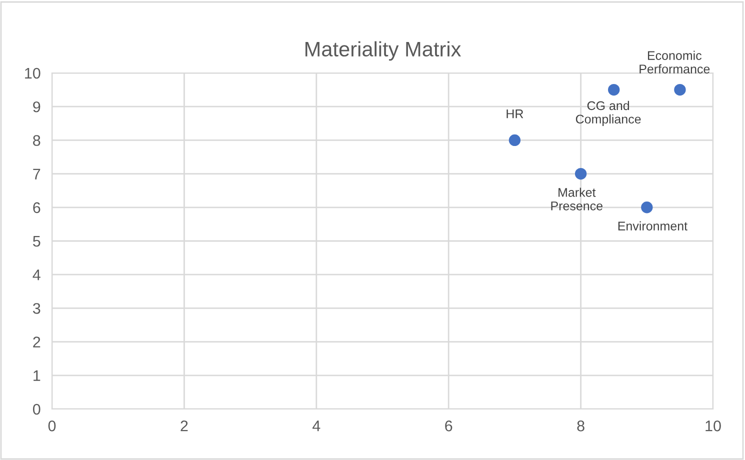  What do you see at coordinates (448, 426) in the screenshot?
I see `x-tick-label: 6` at bounding box center [448, 426].